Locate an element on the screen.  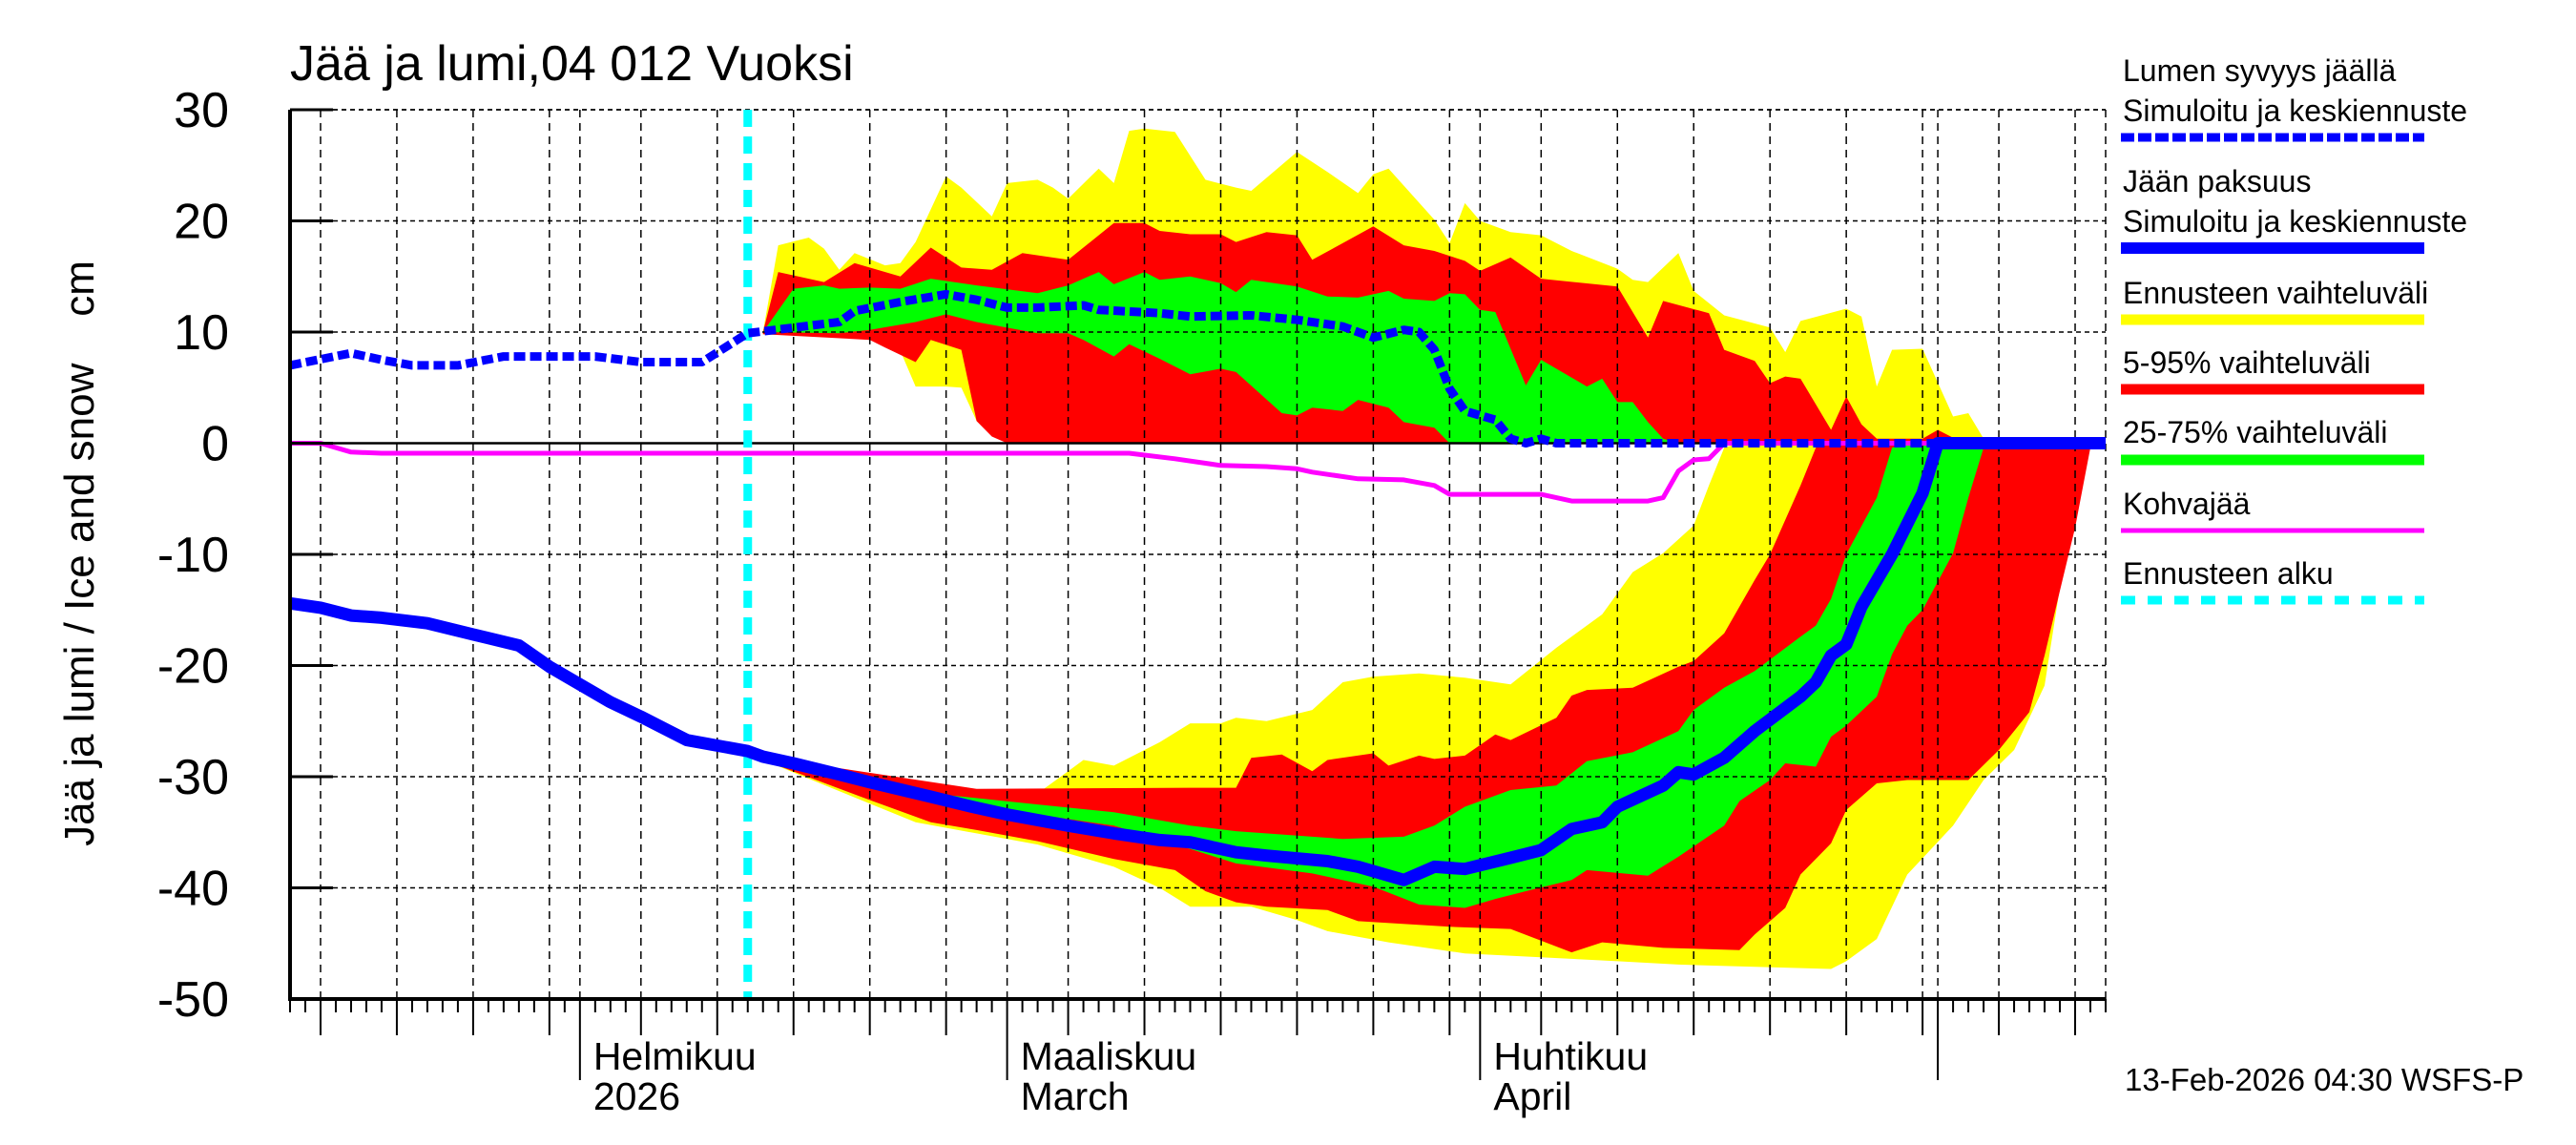
y-tick-label: -30 is located at coordinates (193, 777).